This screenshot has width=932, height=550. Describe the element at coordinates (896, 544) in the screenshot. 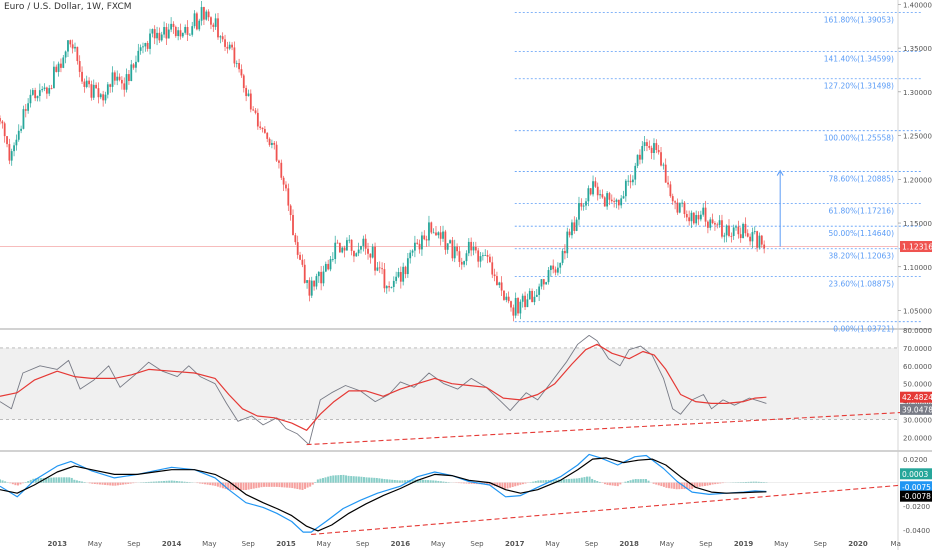

I see `x-axis-label: Ma` at that location.